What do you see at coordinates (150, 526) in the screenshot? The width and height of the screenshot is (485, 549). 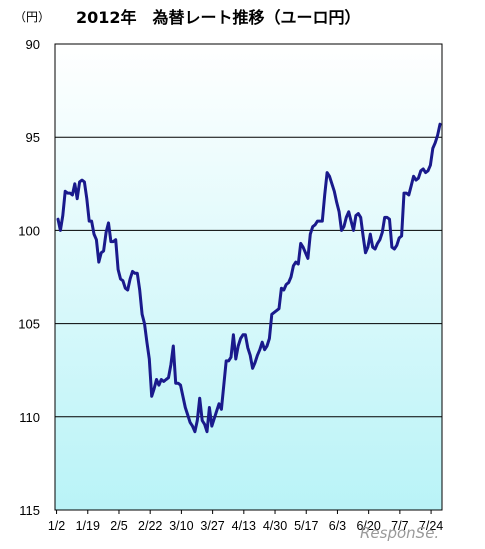 I see `x-tick-label: 2/22` at bounding box center [150, 526].